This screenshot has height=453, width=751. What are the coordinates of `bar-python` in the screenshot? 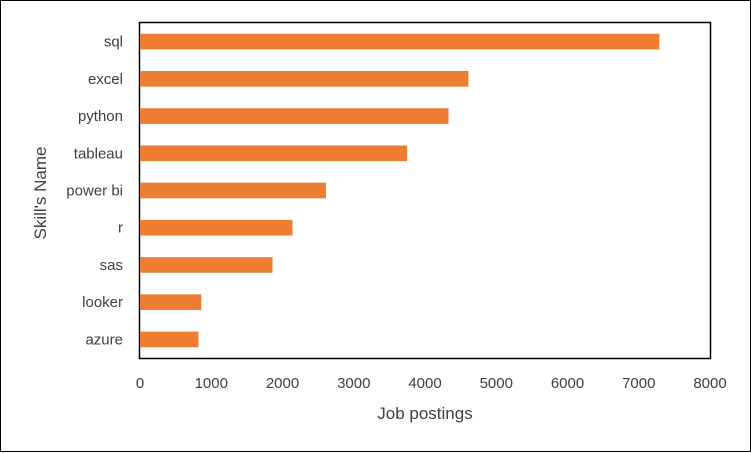 It's located at (294, 116).